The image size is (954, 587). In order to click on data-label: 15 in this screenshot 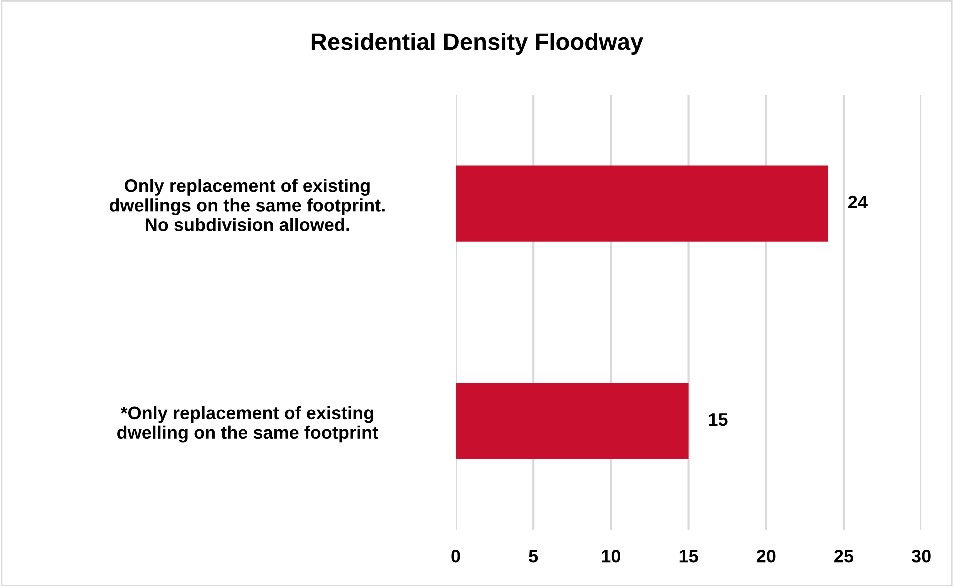, I will do `click(718, 420)`.